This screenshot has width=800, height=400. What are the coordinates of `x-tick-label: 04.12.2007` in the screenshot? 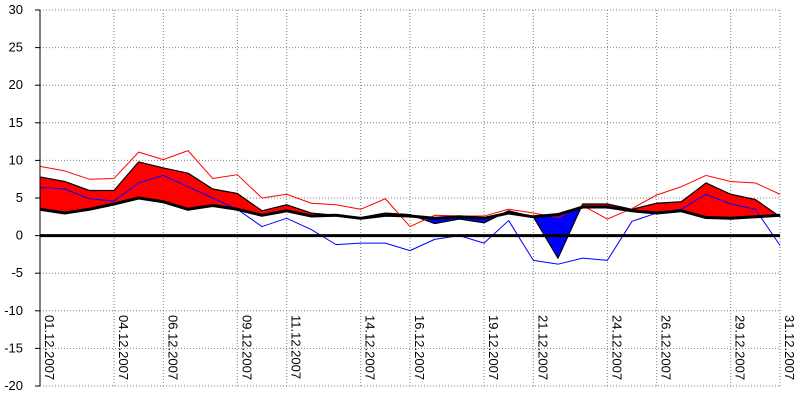 It's located at (123, 347).